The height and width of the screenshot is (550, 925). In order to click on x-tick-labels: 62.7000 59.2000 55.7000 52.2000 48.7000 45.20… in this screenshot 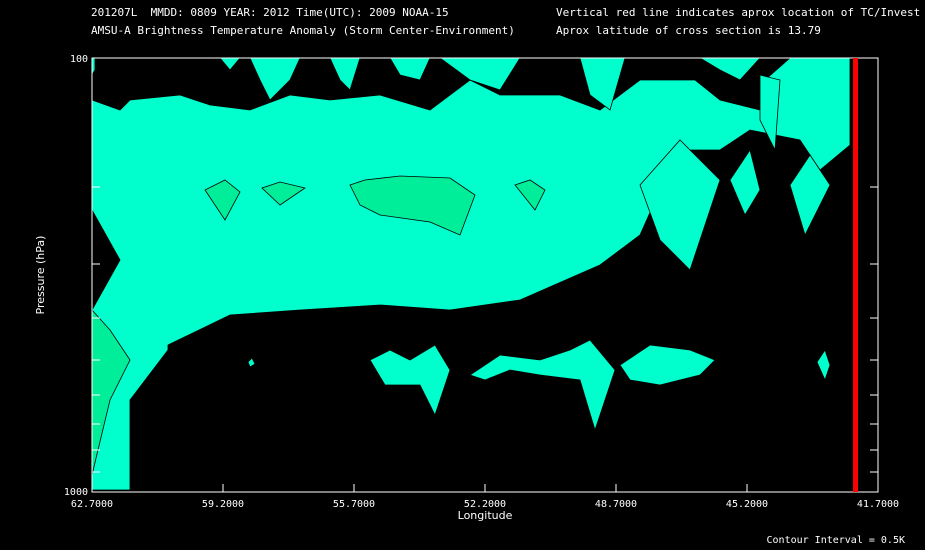, I will do `click(485, 504)`.